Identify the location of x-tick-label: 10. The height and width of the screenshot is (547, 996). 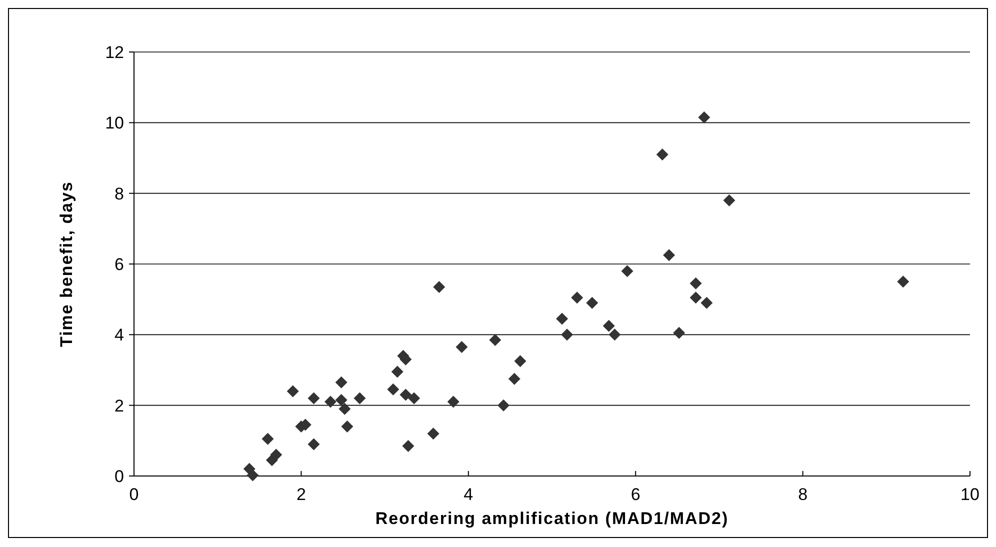
(970, 494).